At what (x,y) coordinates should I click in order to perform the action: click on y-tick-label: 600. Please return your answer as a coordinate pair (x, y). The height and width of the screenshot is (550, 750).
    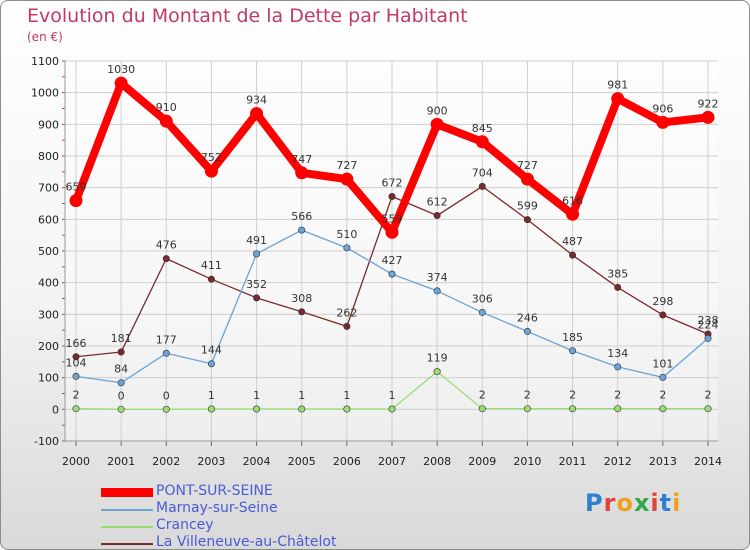
    Looking at the image, I should click on (48, 219).